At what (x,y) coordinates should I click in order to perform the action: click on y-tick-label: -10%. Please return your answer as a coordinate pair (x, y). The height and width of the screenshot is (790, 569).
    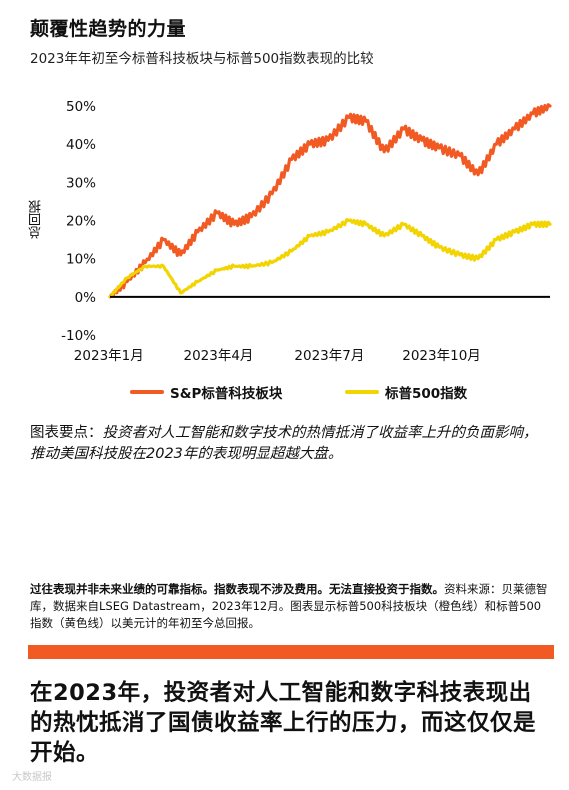
    Looking at the image, I should click on (78, 336).